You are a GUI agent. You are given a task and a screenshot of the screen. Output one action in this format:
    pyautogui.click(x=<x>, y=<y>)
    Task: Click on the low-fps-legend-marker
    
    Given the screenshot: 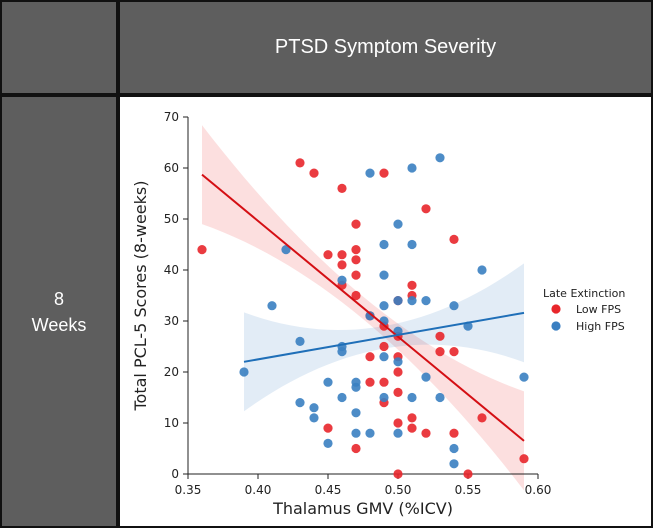 What is the action you would take?
    pyautogui.click(x=556, y=309)
    